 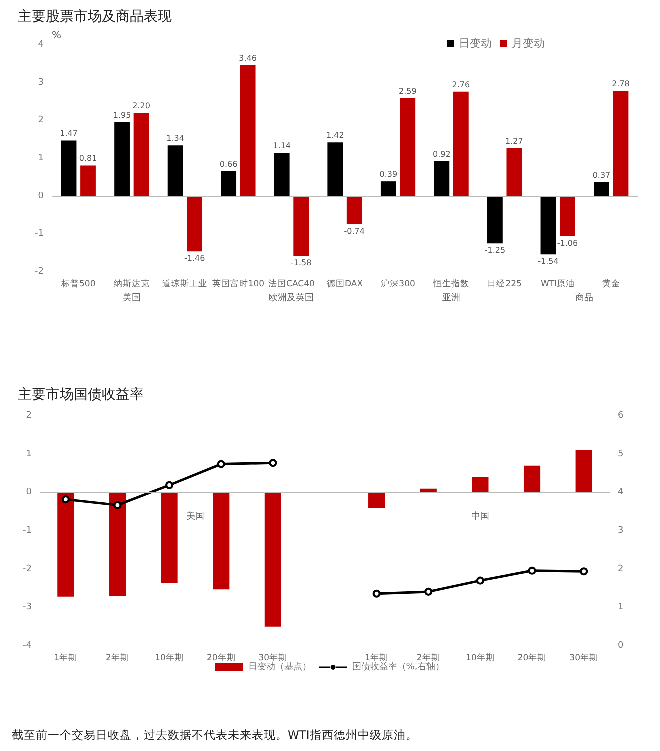 What do you see at coordinates (291, 284) in the screenshot?
I see `x-tick-label: 法国CAC40` at bounding box center [291, 284].